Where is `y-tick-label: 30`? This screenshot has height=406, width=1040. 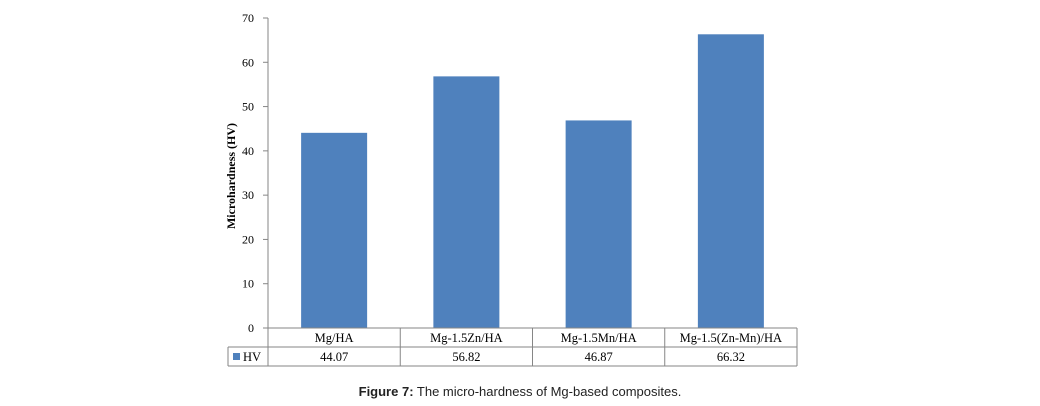
y-tick-label: 30 is located at coordinates (248, 195).